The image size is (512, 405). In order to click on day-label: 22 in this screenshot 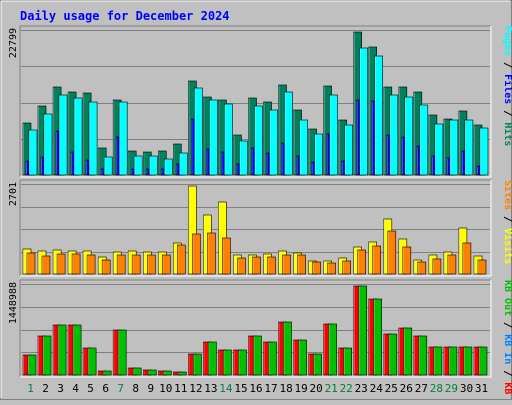, I will do `click(346, 388)`.